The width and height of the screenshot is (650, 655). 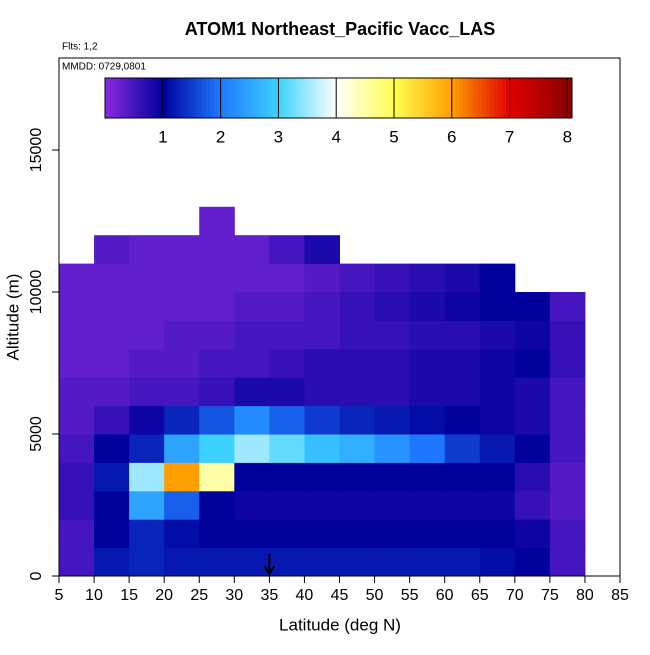 I want to click on x-tick-label: 75, so click(x=550, y=595).